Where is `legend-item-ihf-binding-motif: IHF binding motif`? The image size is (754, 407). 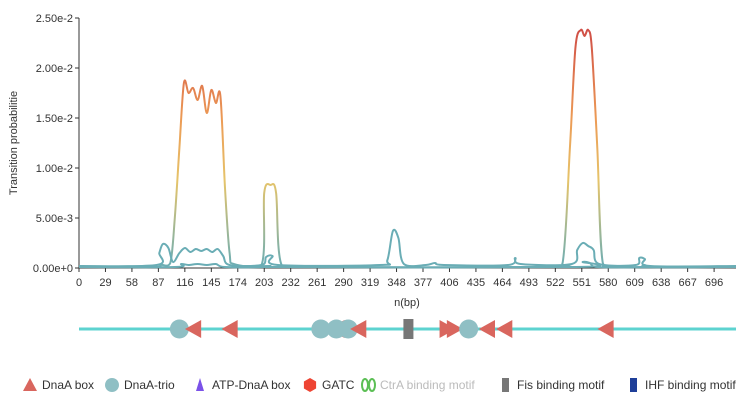
legend-item-ihf-binding-motif: IHF binding motif is located at coordinates (683, 385).